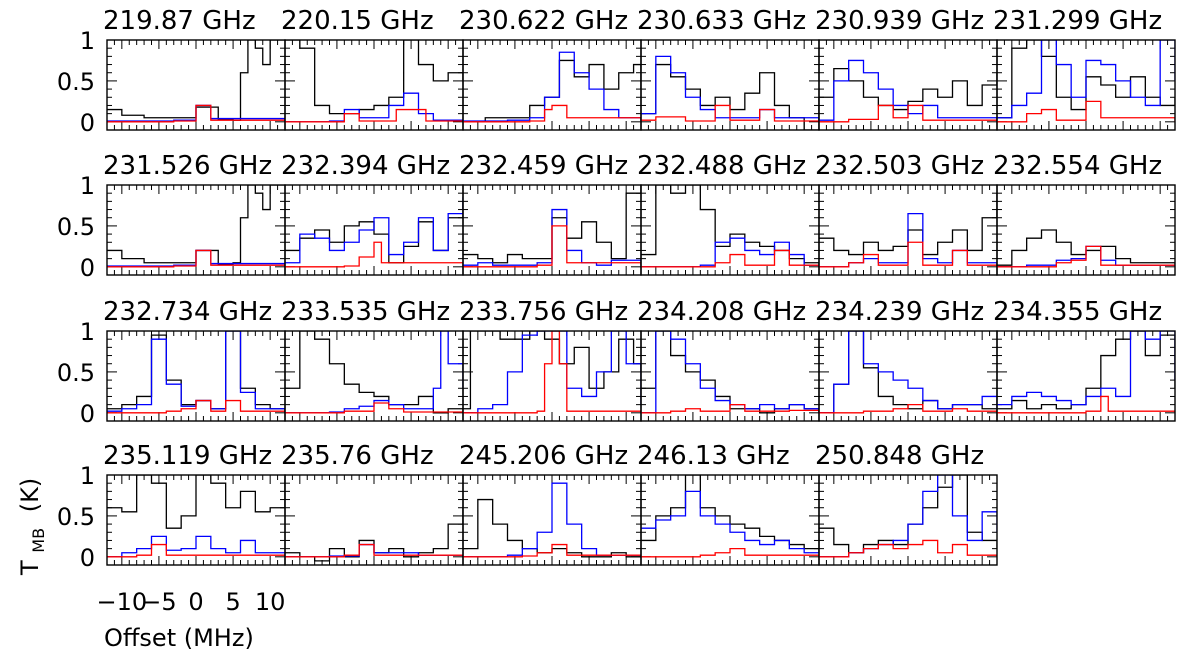  Describe the element at coordinates (543, 166) in the screenshot. I see `panel-title: 232.459 GHz` at that location.